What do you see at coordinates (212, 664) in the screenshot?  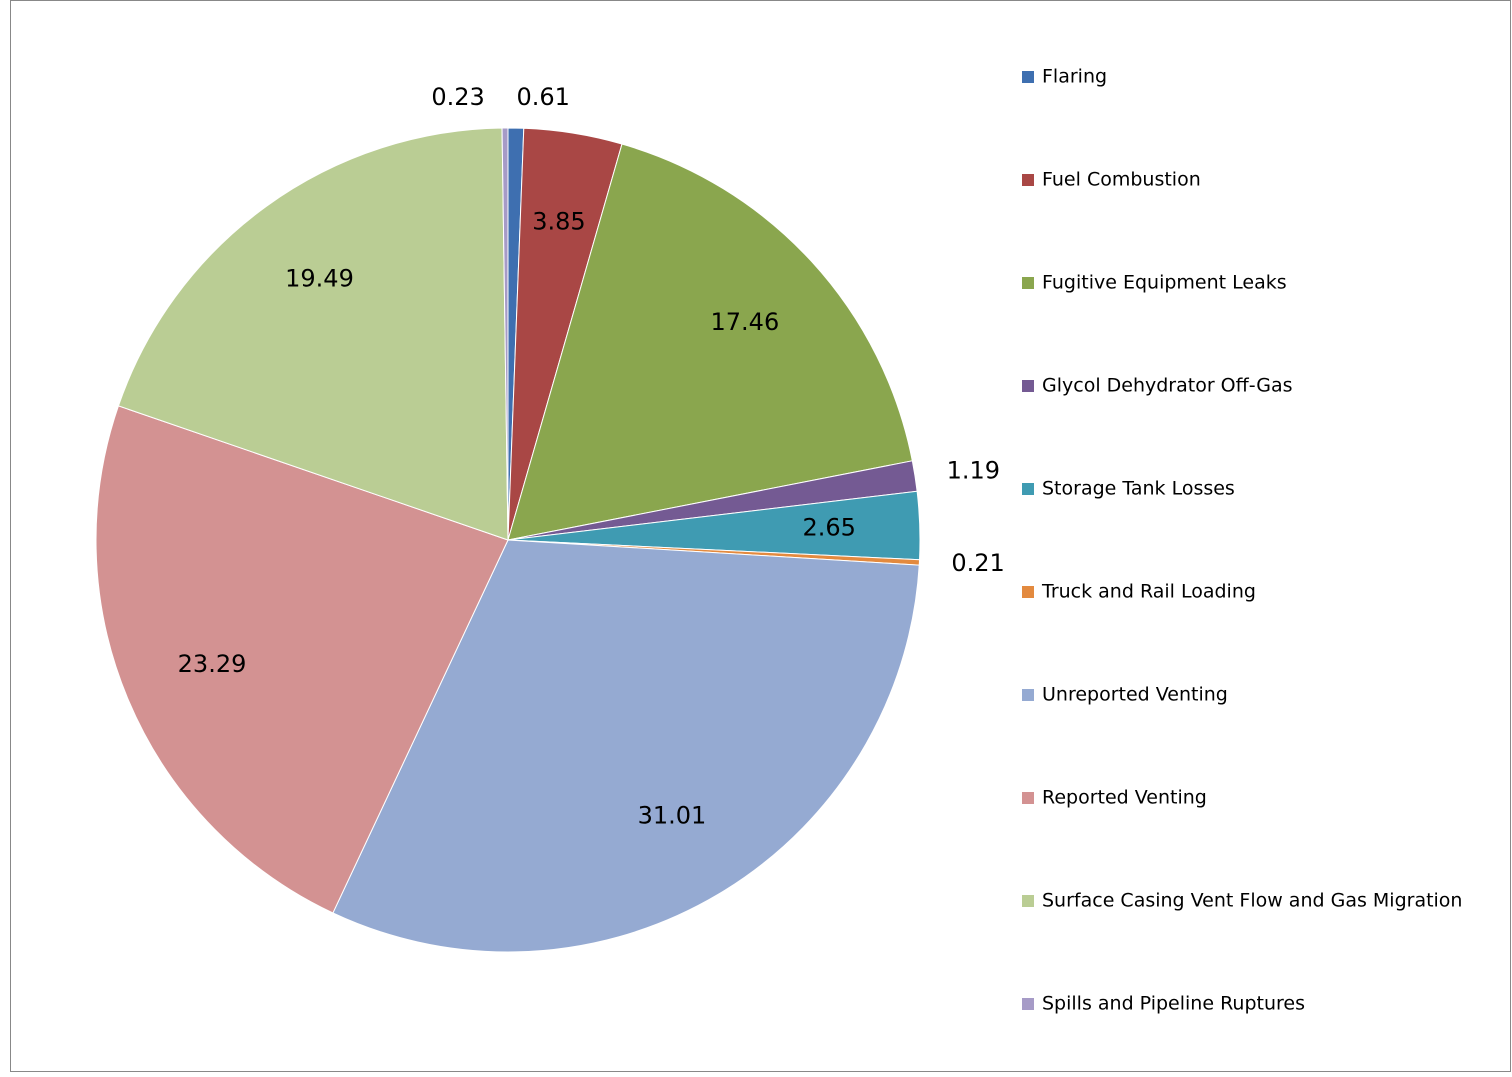 I see `data-label: 23.29` at bounding box center [212, 664].